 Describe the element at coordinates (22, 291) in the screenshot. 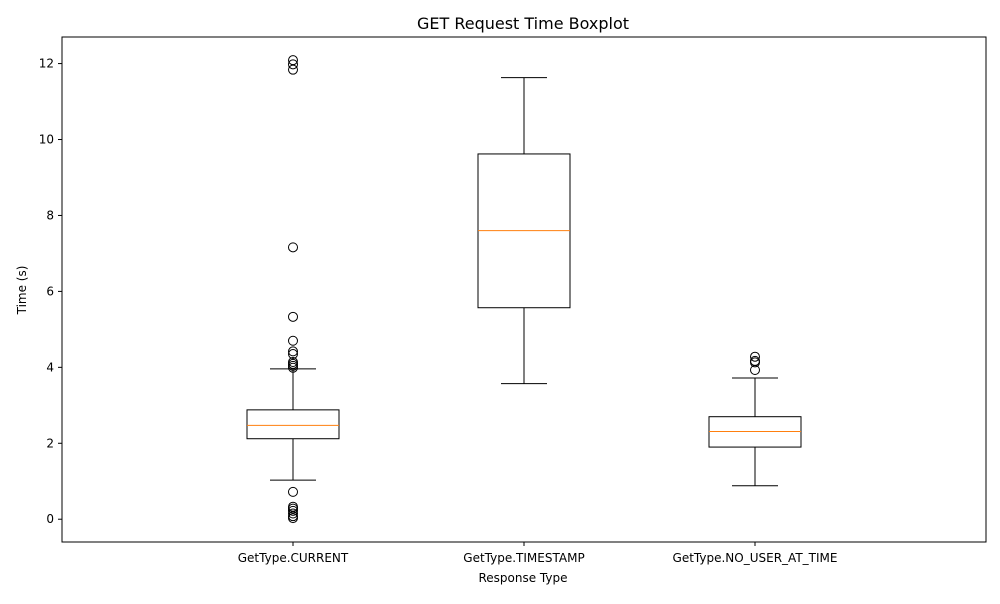

I see `y-axis-label: Time (s)` at that location.